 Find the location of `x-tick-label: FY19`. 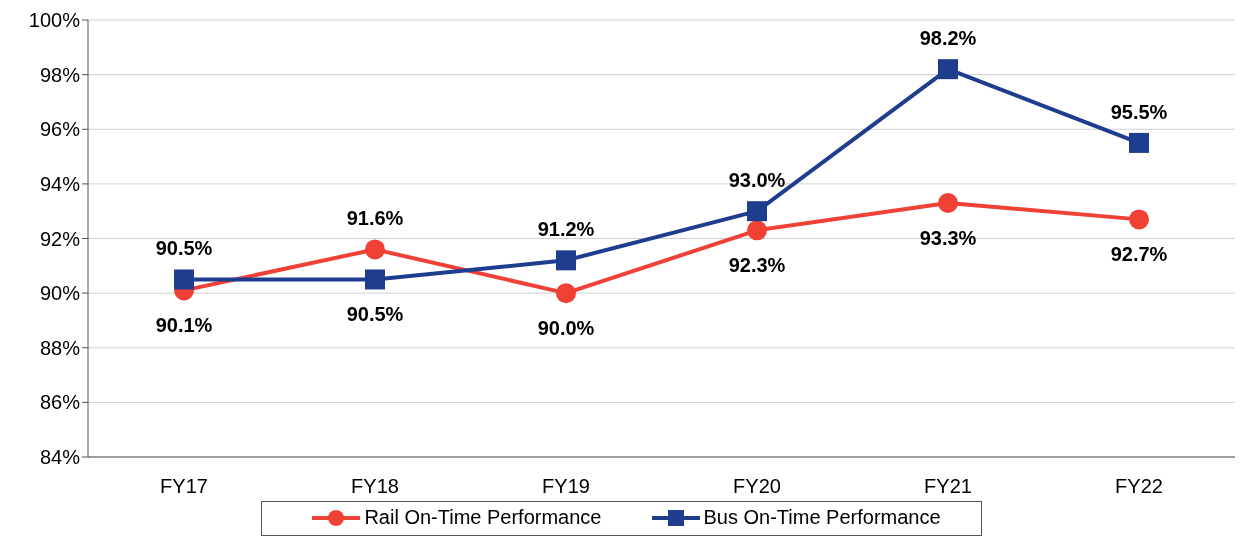

x-tick-label: FY19 is located at coordinates (566, 486).